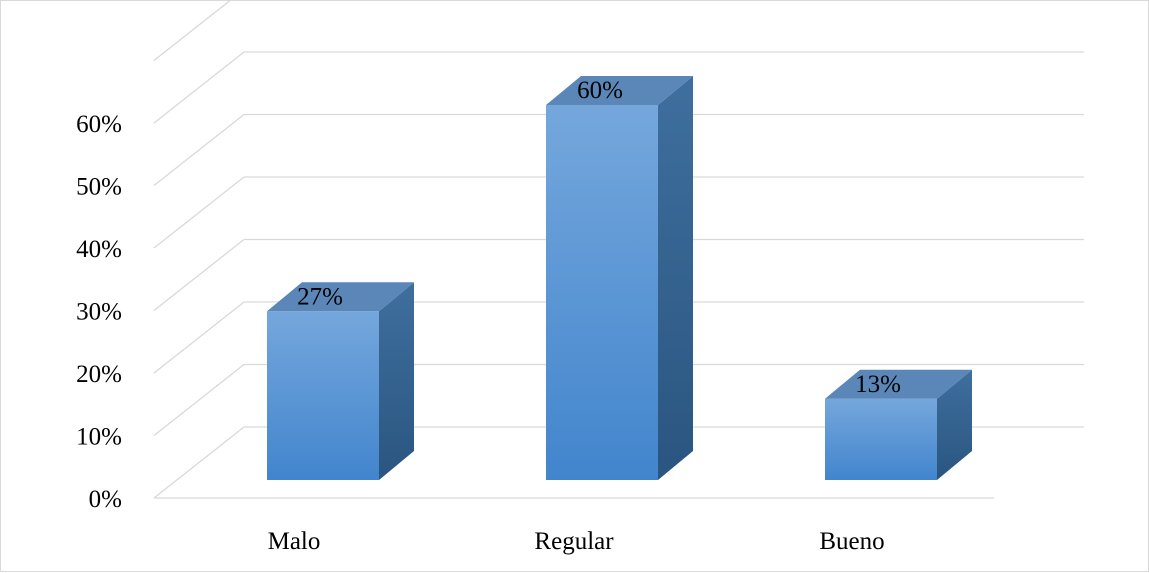 The width and height of the screenshot is (1149, 573). What do you see at coordinates (320, 296) in the screenshot?
I see `data-label: 27%` at bounding box center [320, 296].